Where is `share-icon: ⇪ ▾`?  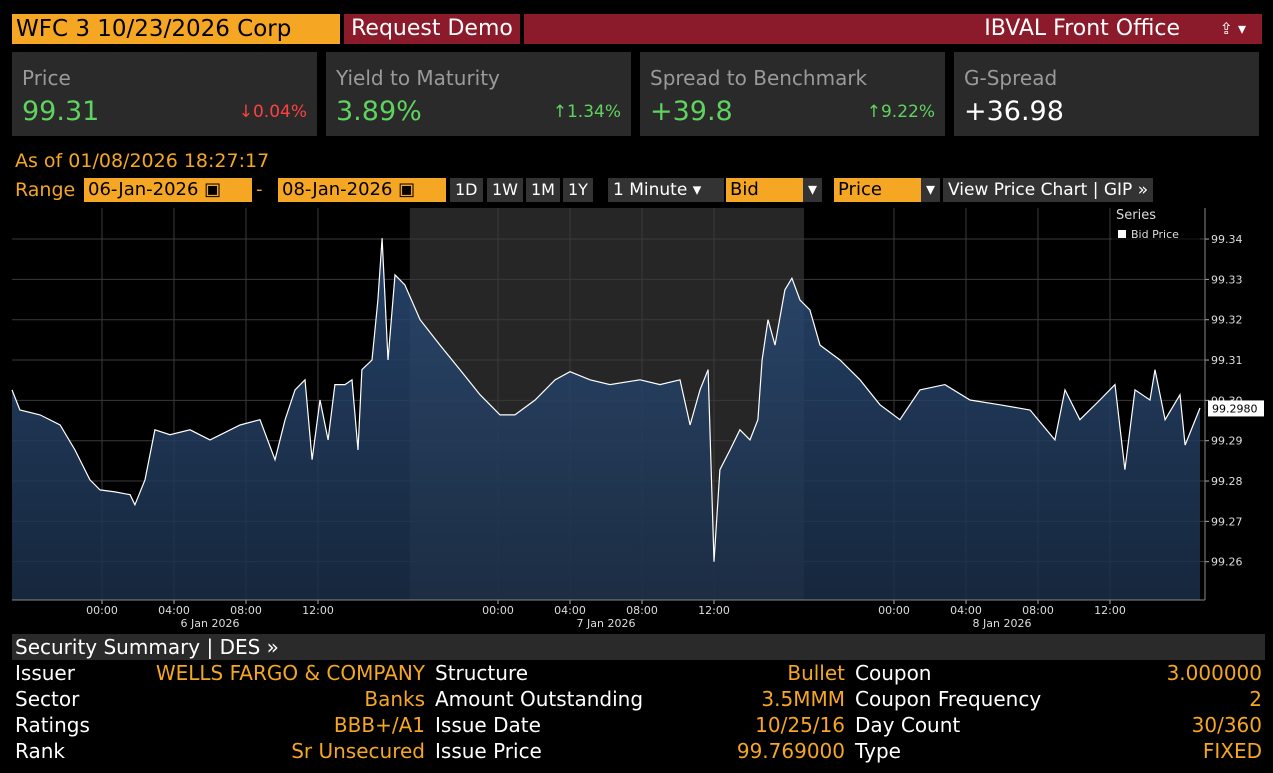
share-icon: ⇪ ▾ is located at coordinates (1232, 28).